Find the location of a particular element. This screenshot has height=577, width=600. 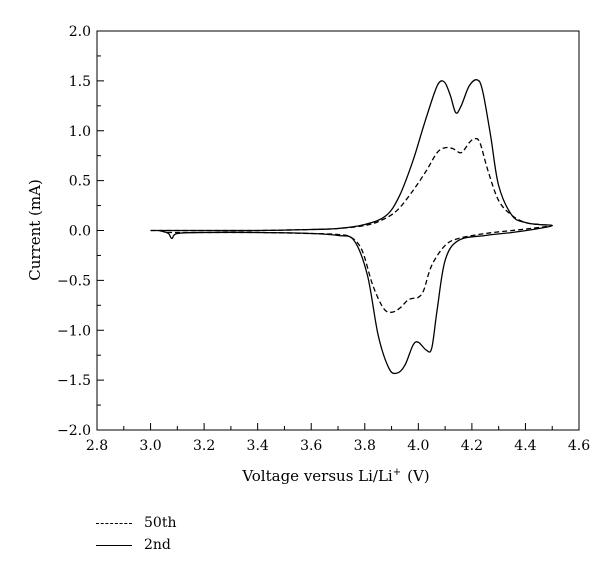

y-tick-label: −2.0 is located at coordinates (74, 431).